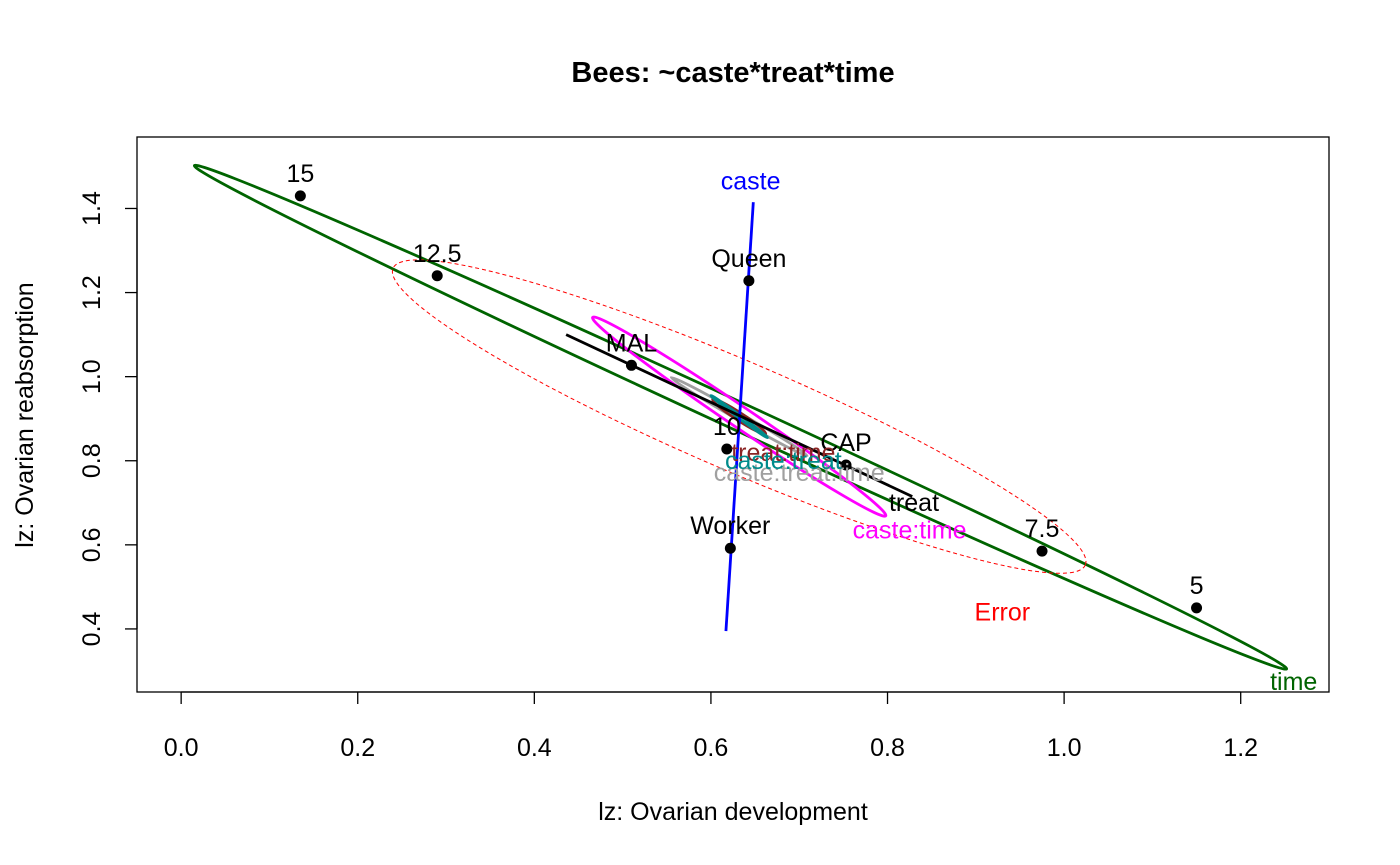  What do you see at coordinates (92, 460) in the screenshot?
I see `y-tick-label: 0.8` at bounding box center [92, 460].